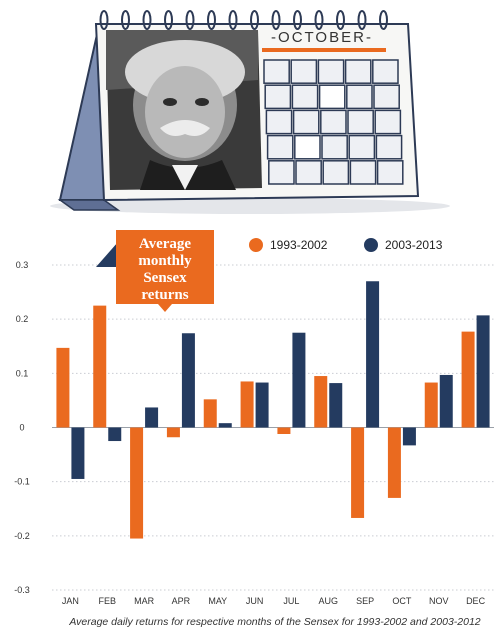  Describe the element at coordinates (22, 319) in the screenshot. I see `y-tick-label: 0.2` at that location.